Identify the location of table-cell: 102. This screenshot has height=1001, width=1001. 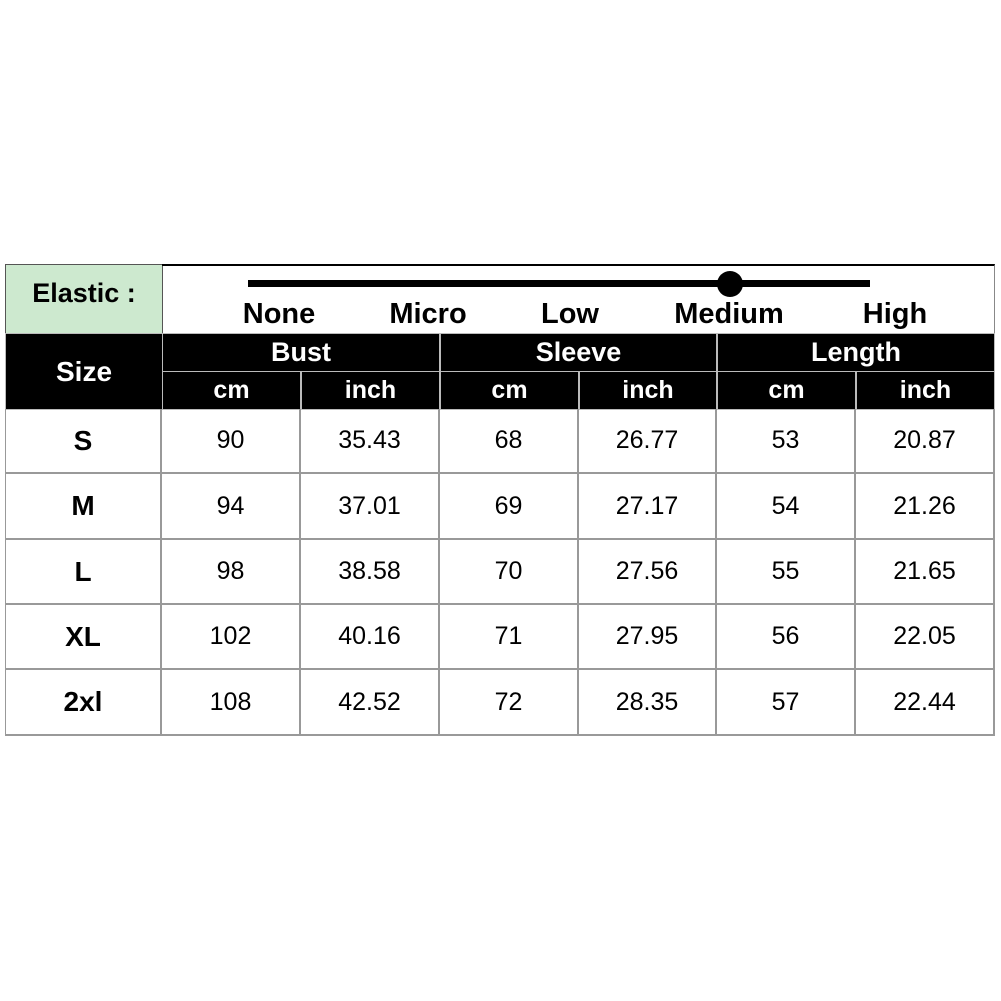
(231, 637).